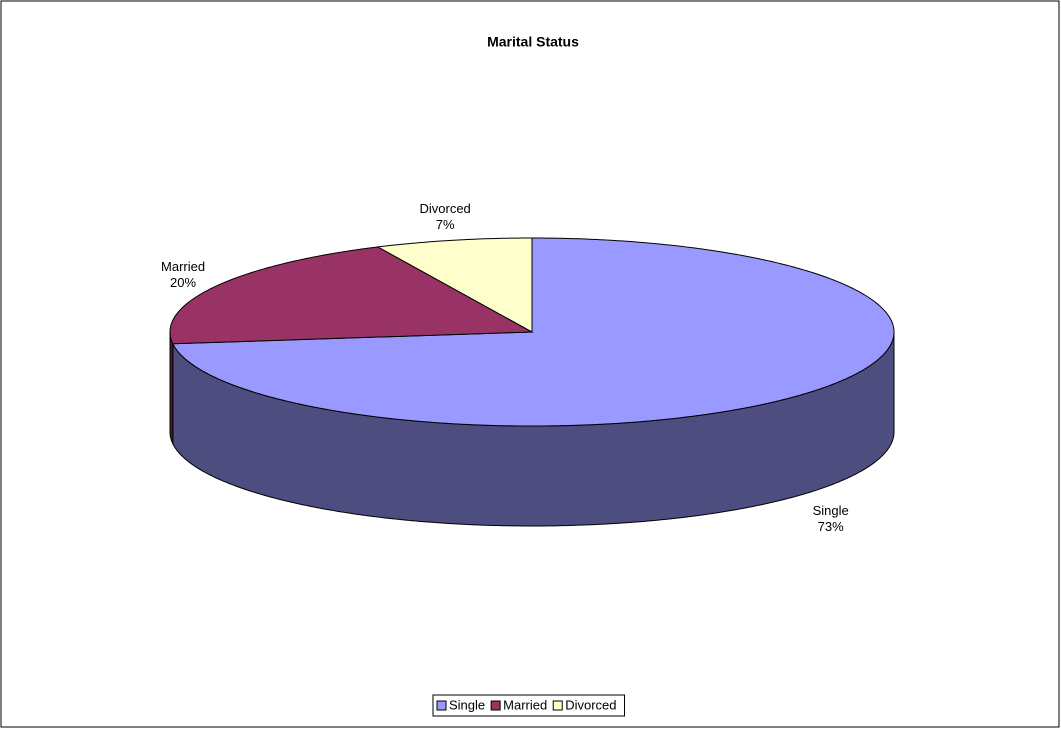  What do you see at coordinates (183, 266) in the screenshot?
I see `data-label-category: Married` at bounding box center [183, 266].